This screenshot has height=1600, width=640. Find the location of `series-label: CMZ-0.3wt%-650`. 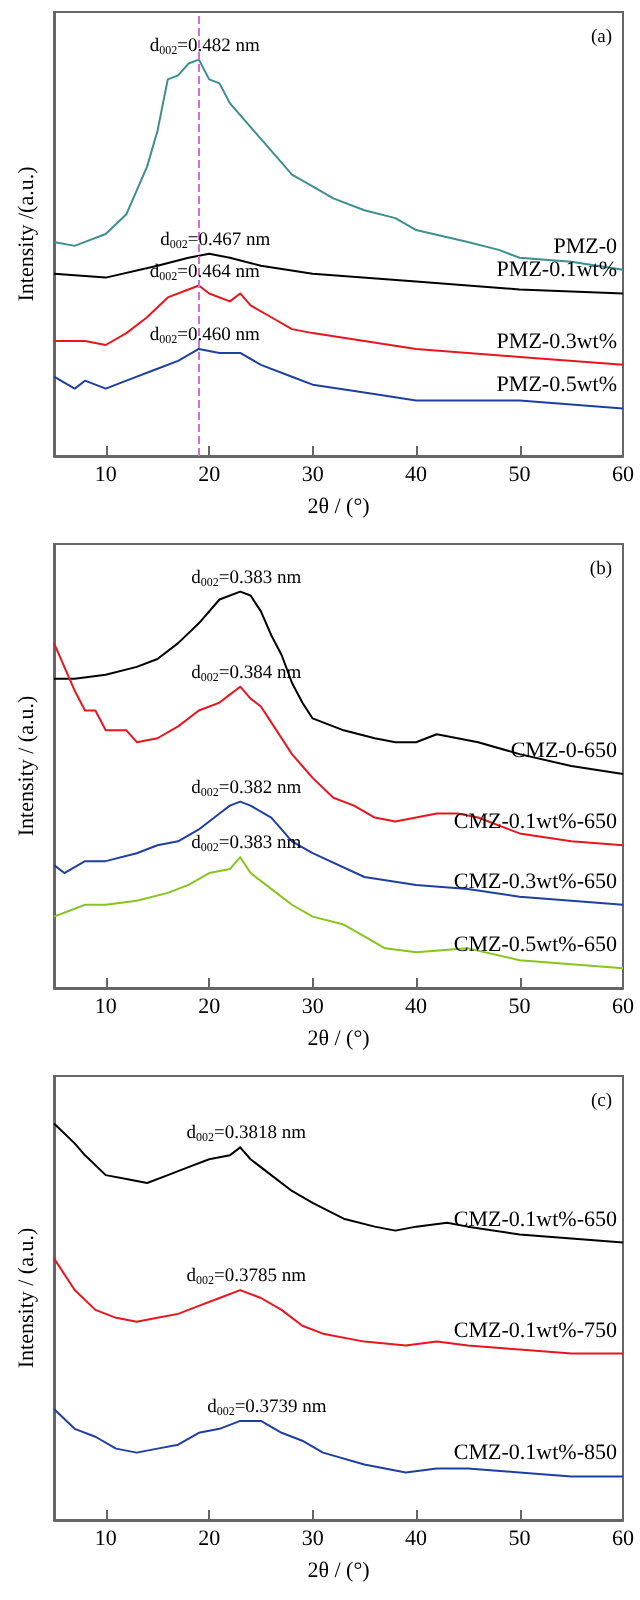

series-label: CMZ-0.3wt%-650 is located at coordinates (535, 881).